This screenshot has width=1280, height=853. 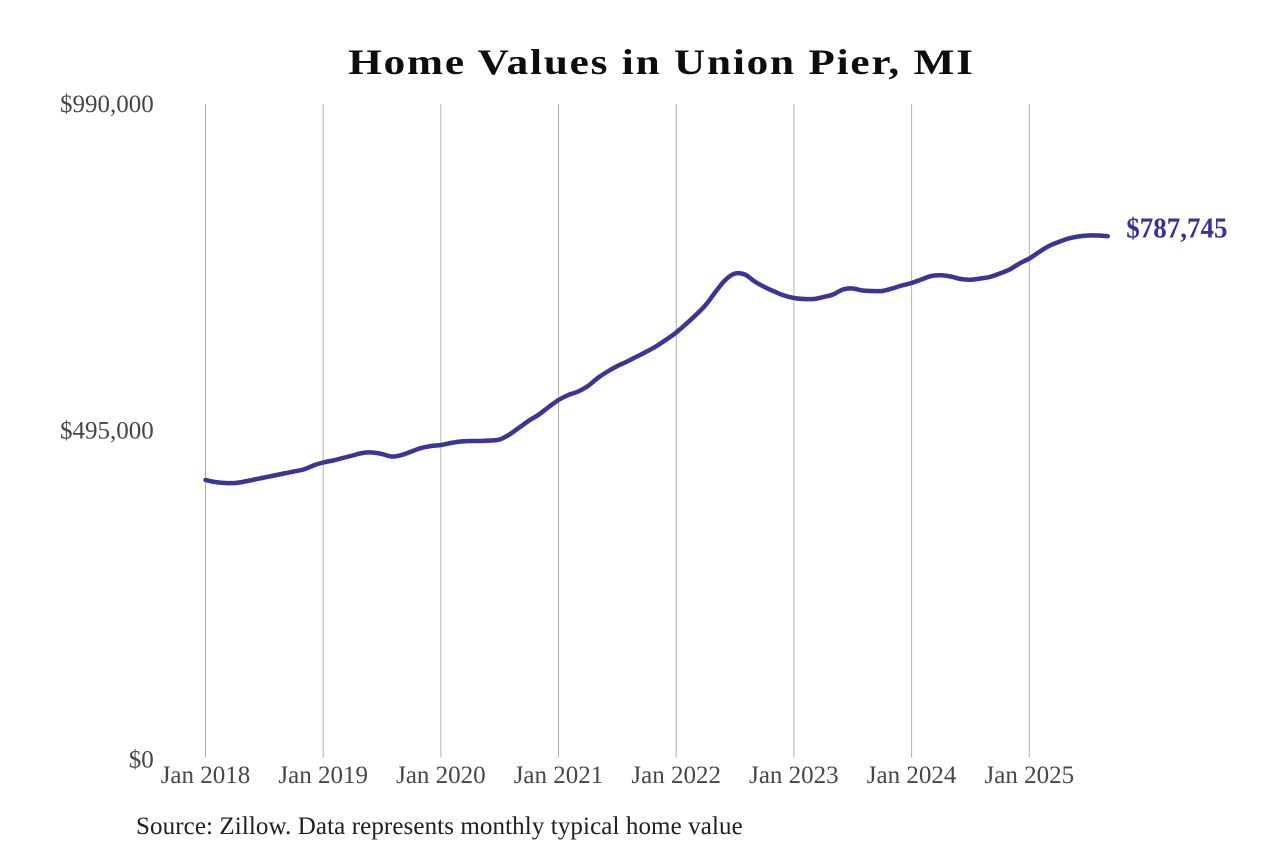 What do you see at coordinates (107, 431) in the screenshot?
I see `svg-text: $495,000` at bounding box center [107, 431].